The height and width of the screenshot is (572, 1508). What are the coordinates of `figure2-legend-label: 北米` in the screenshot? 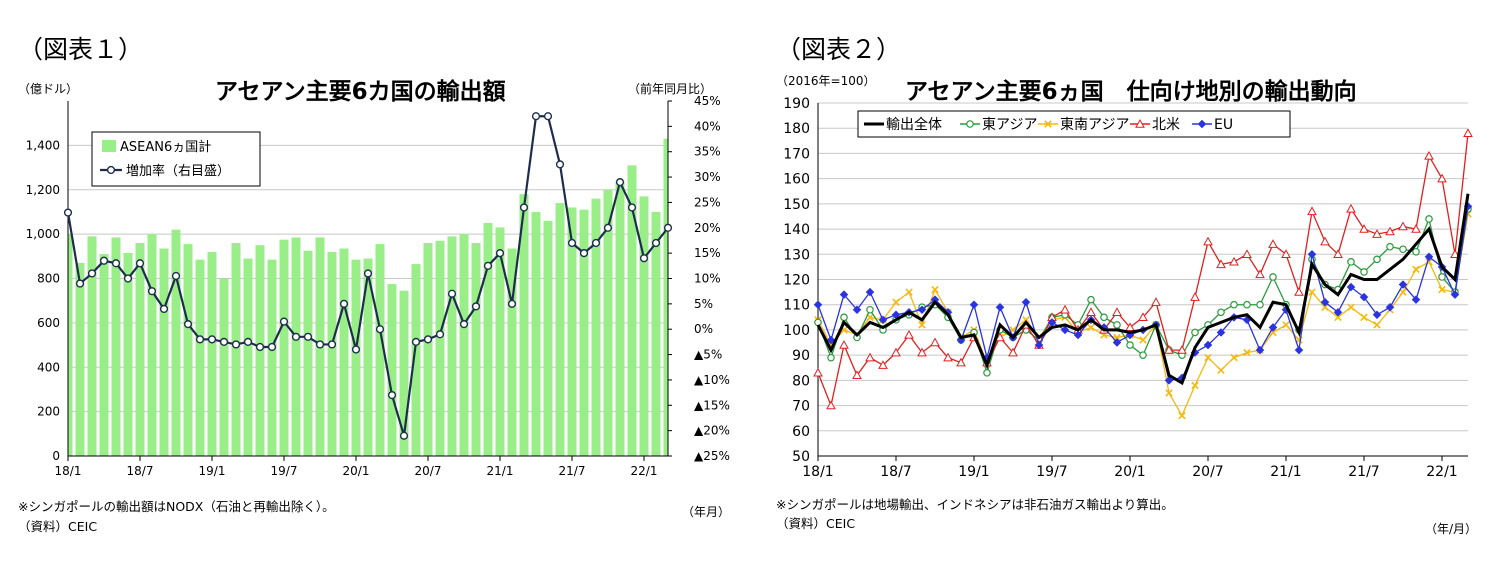 It's located at (1166, 125).